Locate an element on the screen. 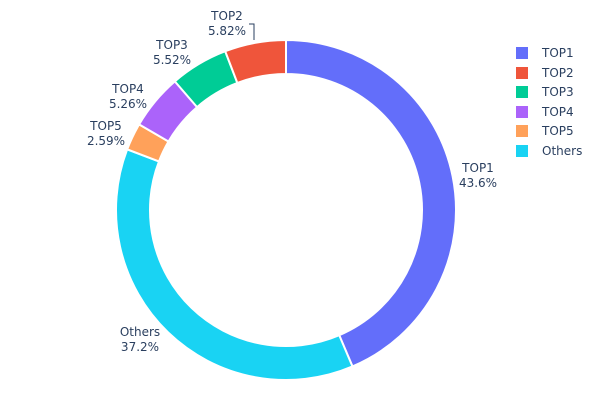 This screenshot has width=600, height=400. legend-item-top4: TOP4 is located at coordinates (545, 112).